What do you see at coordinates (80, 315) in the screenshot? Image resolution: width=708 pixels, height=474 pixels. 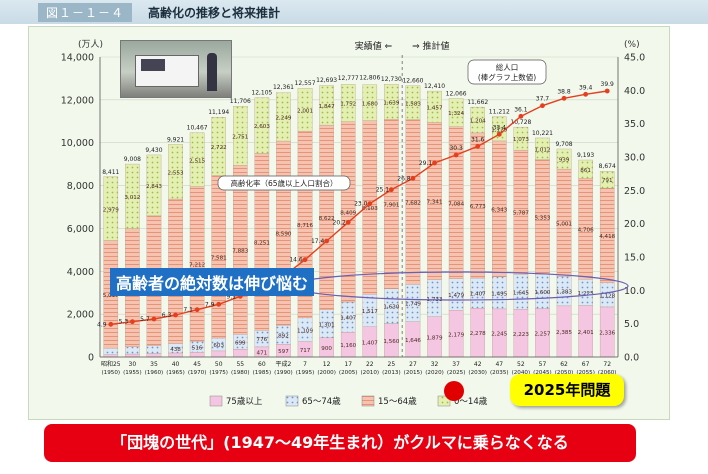 I see `y-tick-label: 2,000` at bounding box center [80, 315].